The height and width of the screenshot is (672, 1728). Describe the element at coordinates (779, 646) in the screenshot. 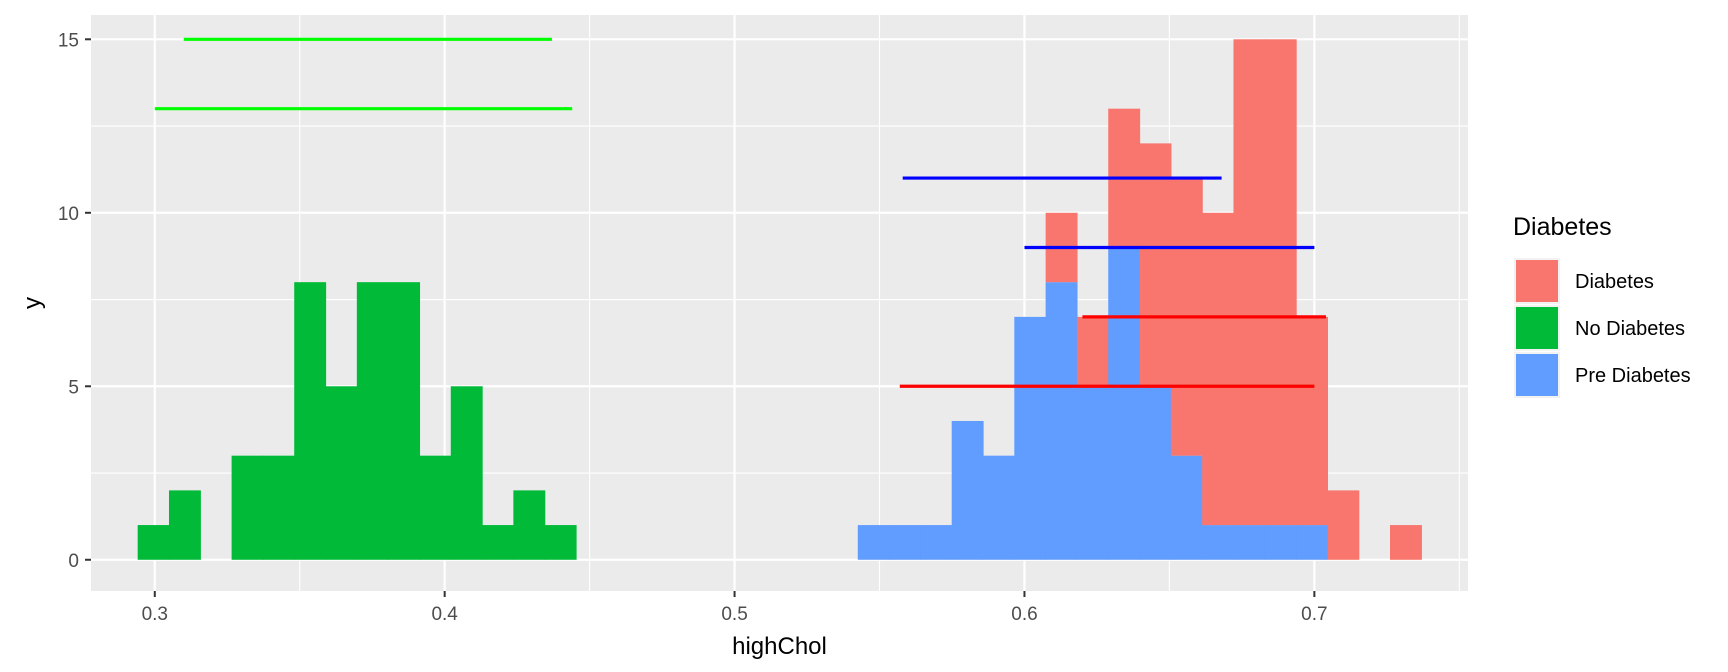

I see `x-axis-title: highChol` at that location.